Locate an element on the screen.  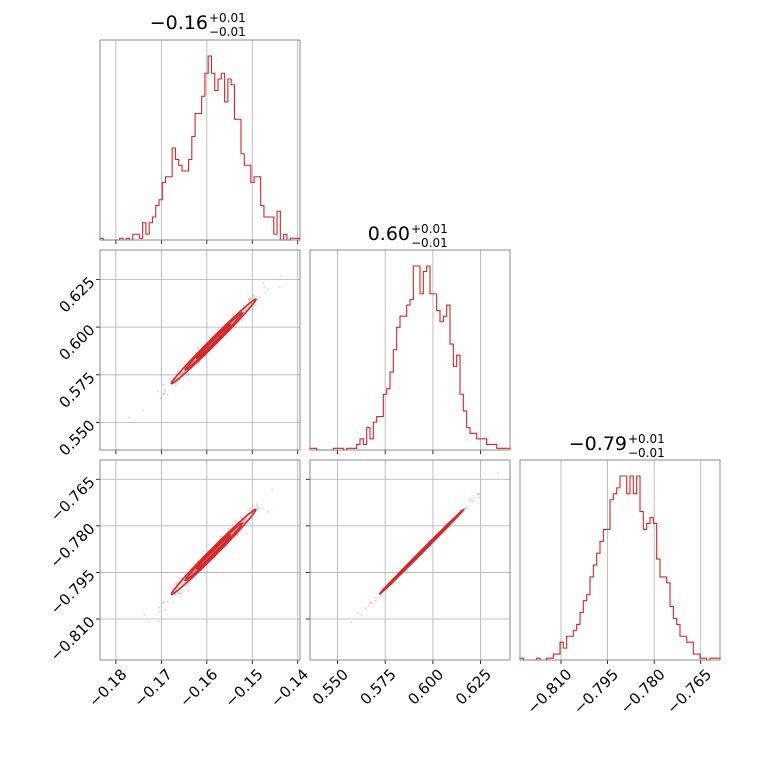
col2-xtick-label: −0.780 is located at coordinates (643, 691).